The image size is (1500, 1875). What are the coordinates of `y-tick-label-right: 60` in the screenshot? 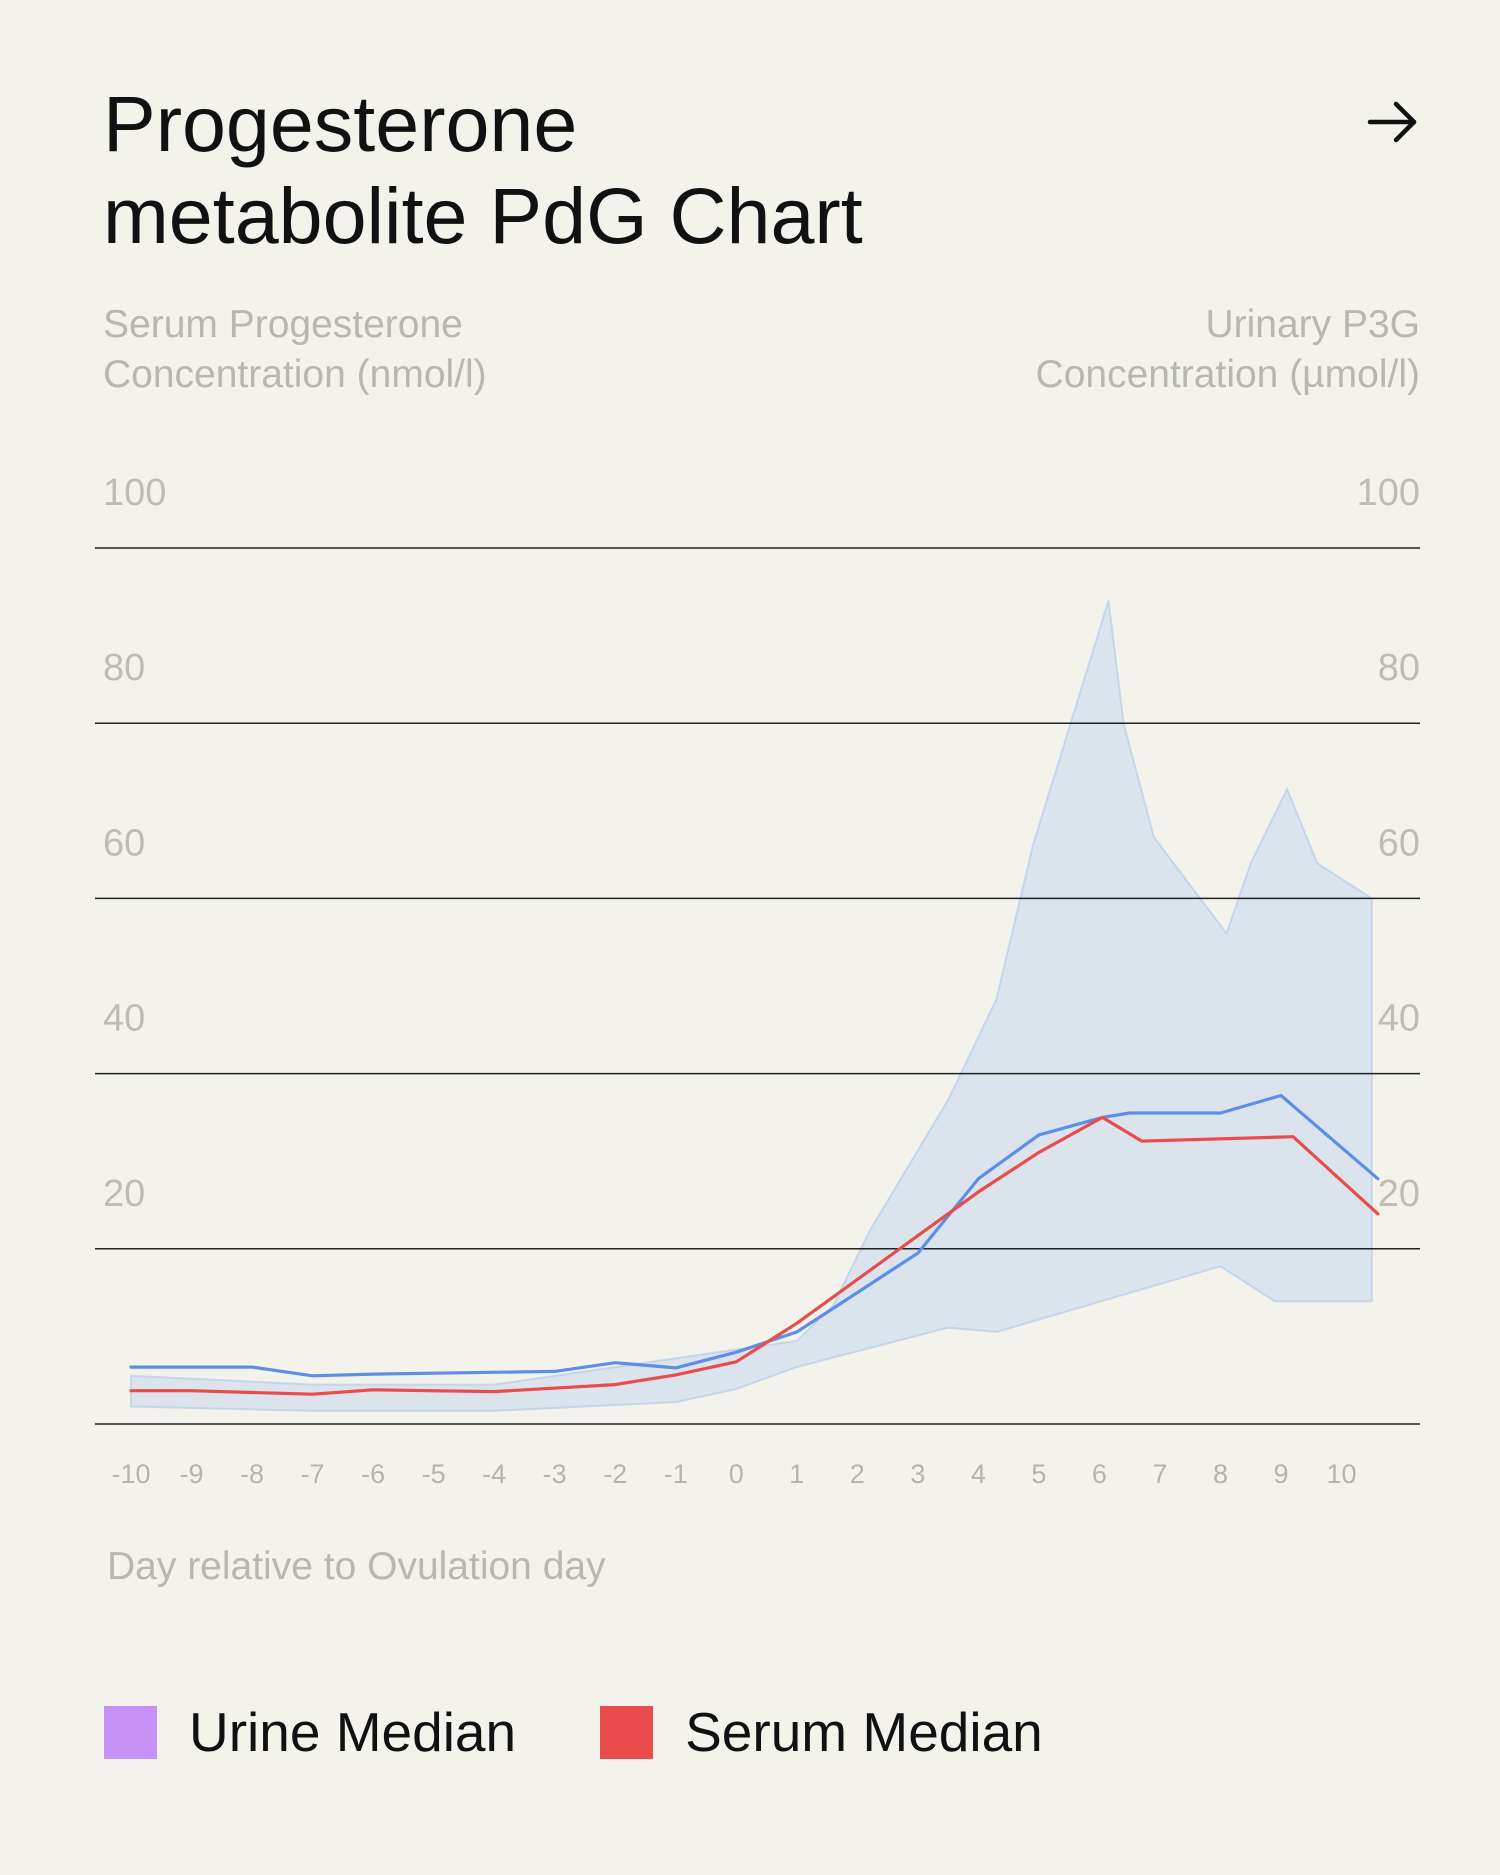 It's located at (1399, 843).